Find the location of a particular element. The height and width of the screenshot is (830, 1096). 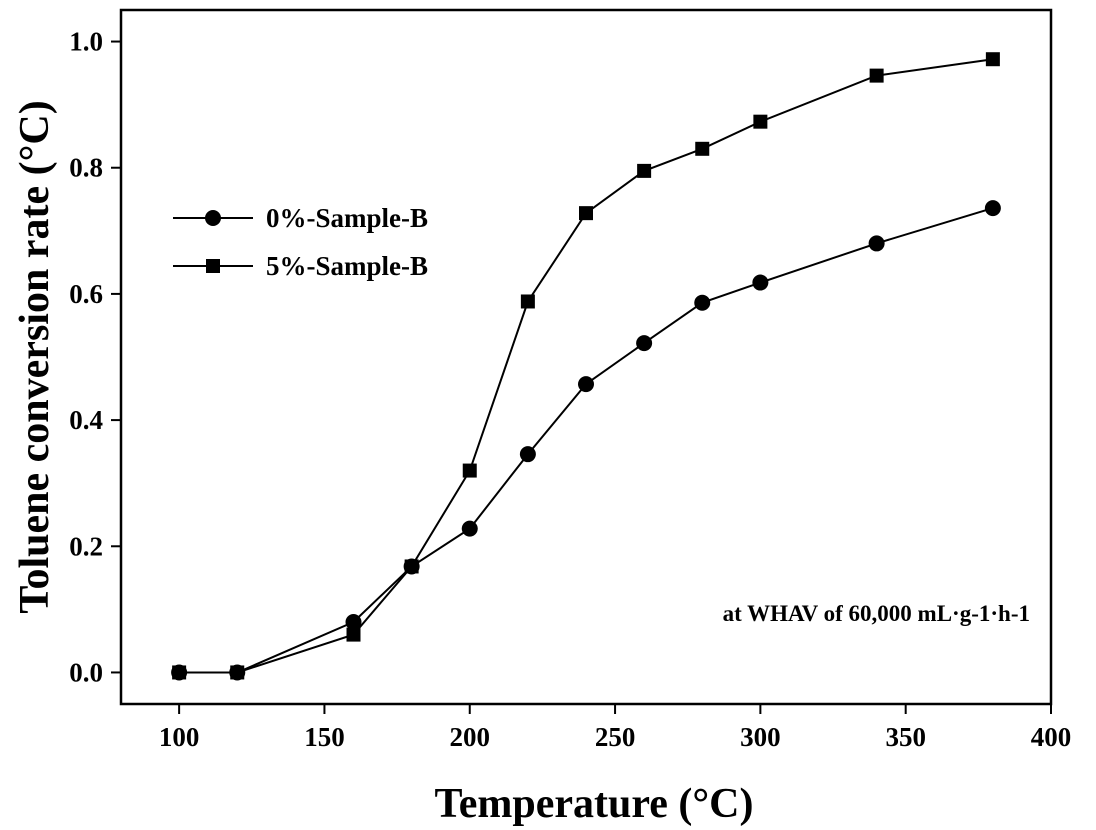

y-tick-label: 0.2 is located at coordinates (86, 546).